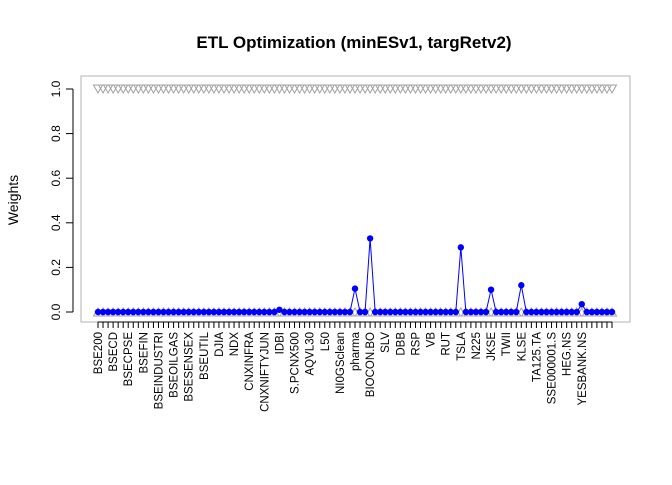 The image size is (672, 485). Describe the element at coordinates (612, 89) in the screenshot. I see `upper-bound-marker` at that location.